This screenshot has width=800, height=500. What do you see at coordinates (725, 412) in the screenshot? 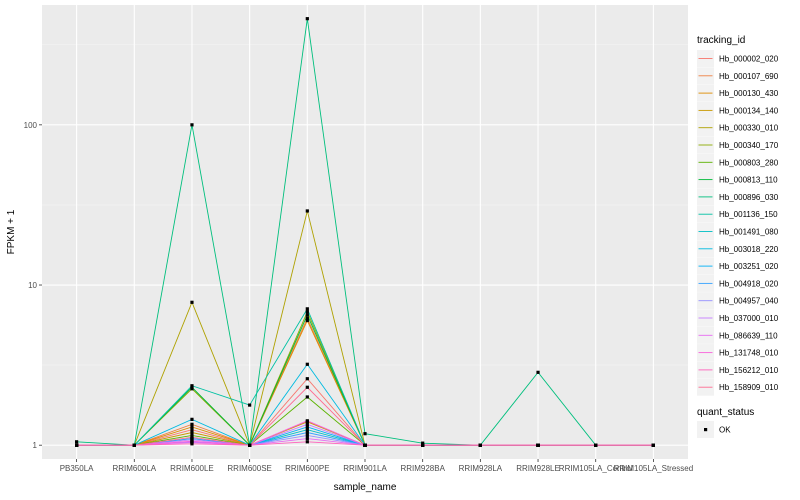
I see `status-legend-title: quant_status` at bounding box center [725, 412].